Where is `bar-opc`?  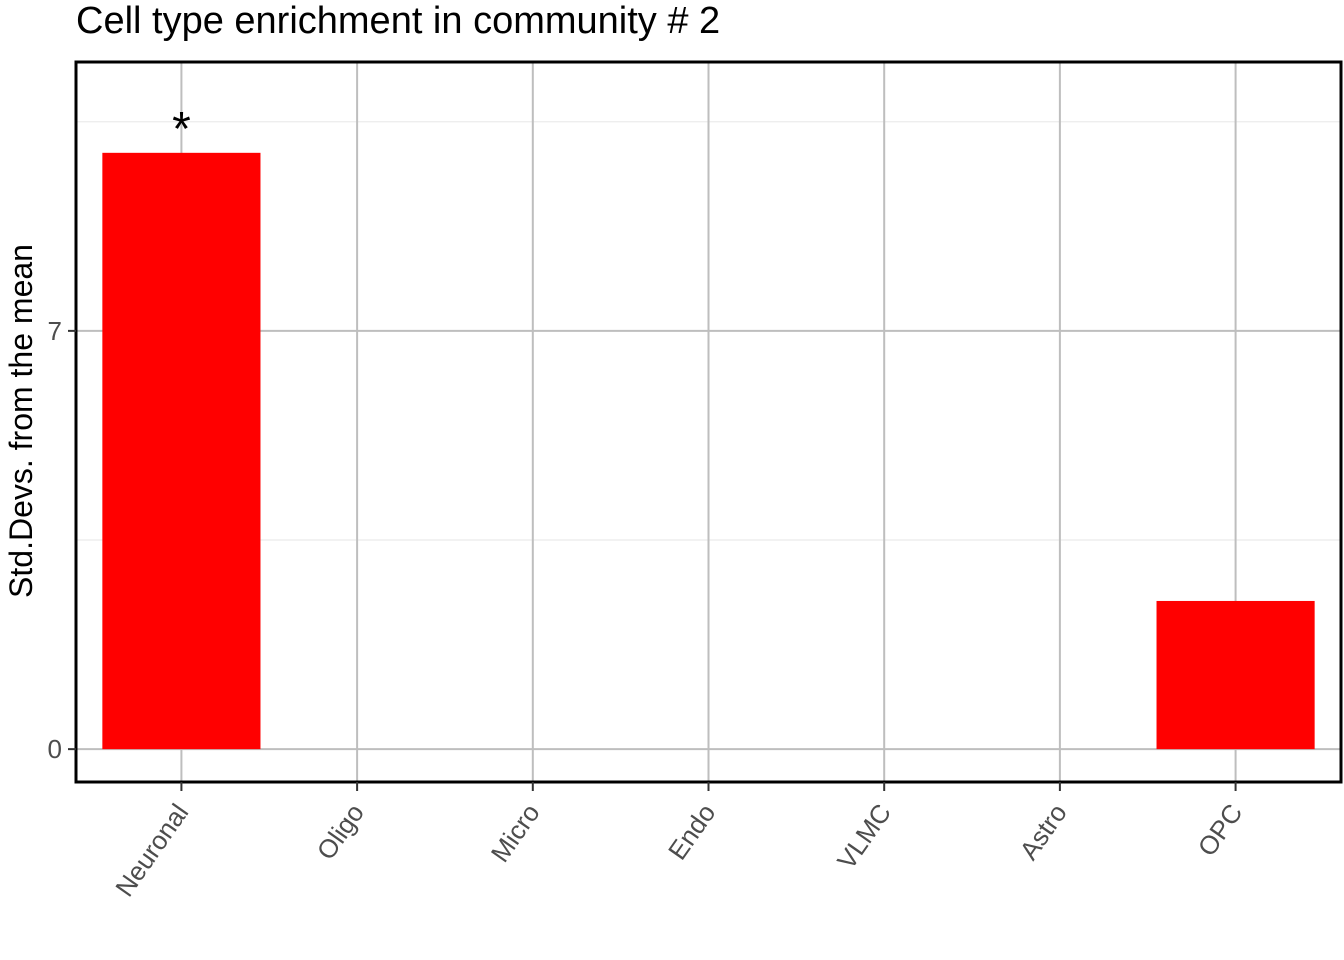 bar-opc is located at coordinates (1235, 675).